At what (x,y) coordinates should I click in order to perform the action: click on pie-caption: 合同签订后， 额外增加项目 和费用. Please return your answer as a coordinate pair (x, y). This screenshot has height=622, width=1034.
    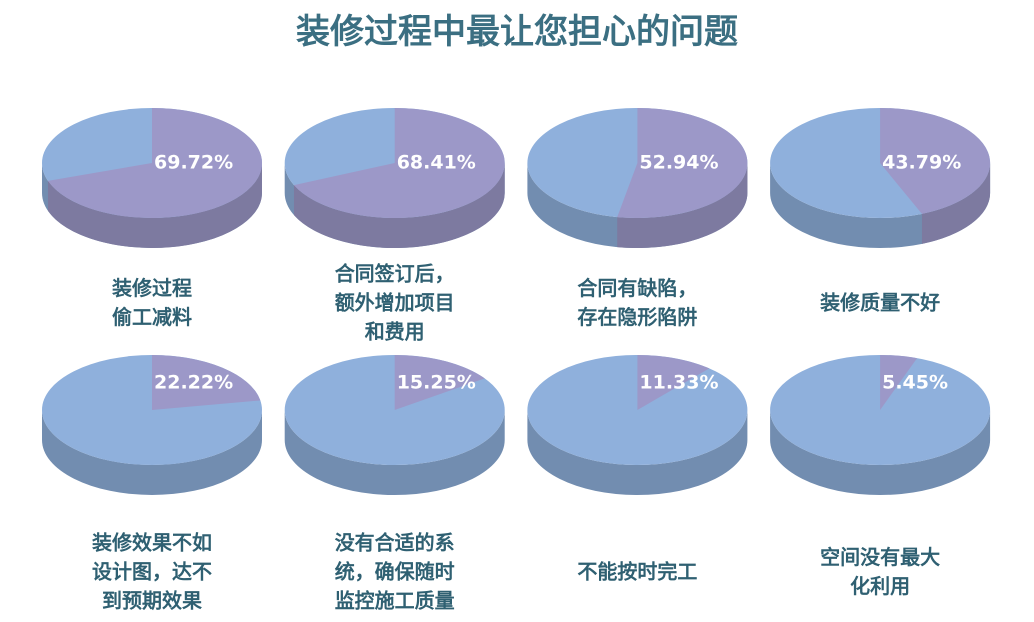
    Looking at the image, I should click on (394, 302).